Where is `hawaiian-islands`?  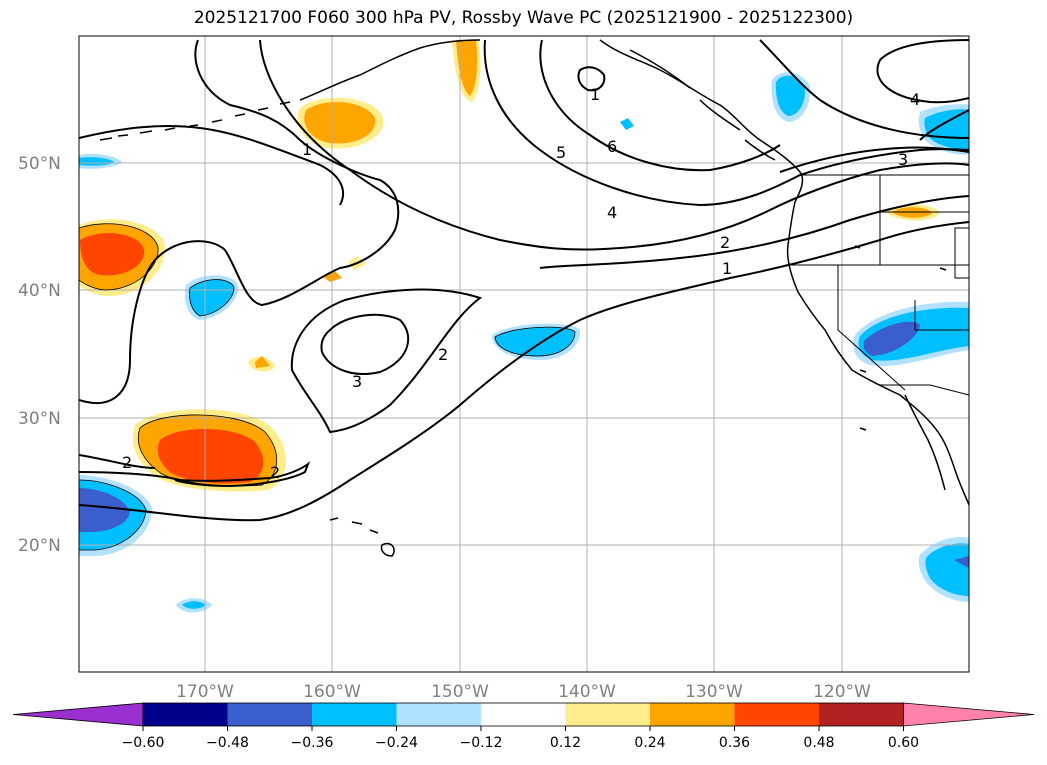
hawaiian-islands is located at coordinates (362, 537).